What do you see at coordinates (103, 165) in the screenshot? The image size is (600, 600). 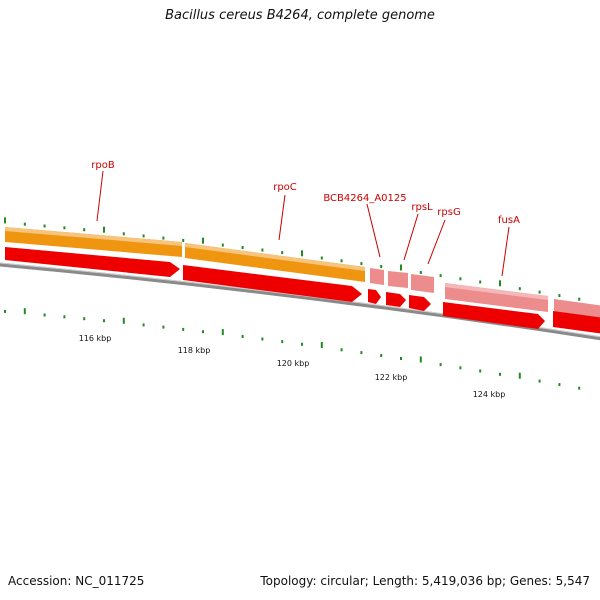 I see `gene-label-rpoB: rpoB` at bounding box center [103, 165].